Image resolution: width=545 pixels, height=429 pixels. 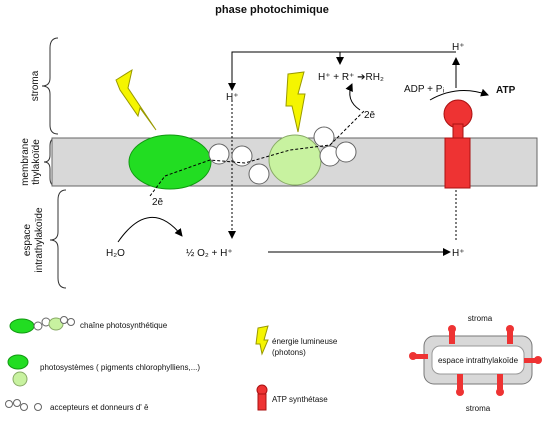 What do you see at coordinates (50, 86) in the screenshot?
I see `stroma-brace` at bounding box center [50, 86].